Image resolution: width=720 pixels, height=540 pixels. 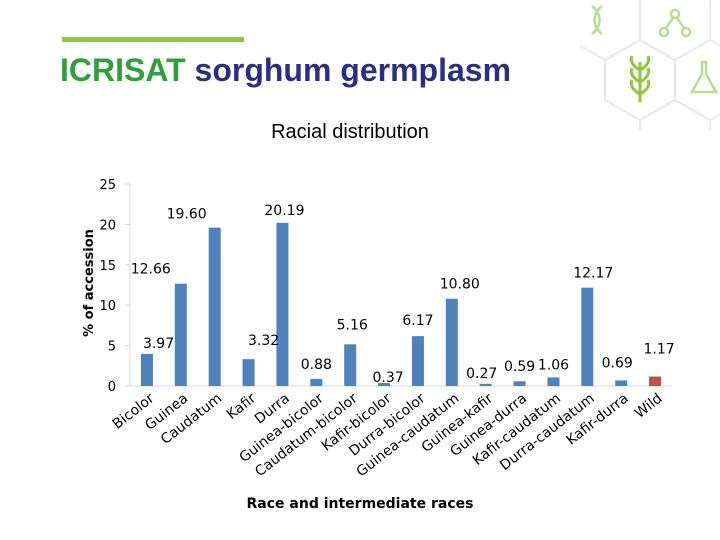 I want to click on bar-durra-caudatum, so click(x=587, y=336).